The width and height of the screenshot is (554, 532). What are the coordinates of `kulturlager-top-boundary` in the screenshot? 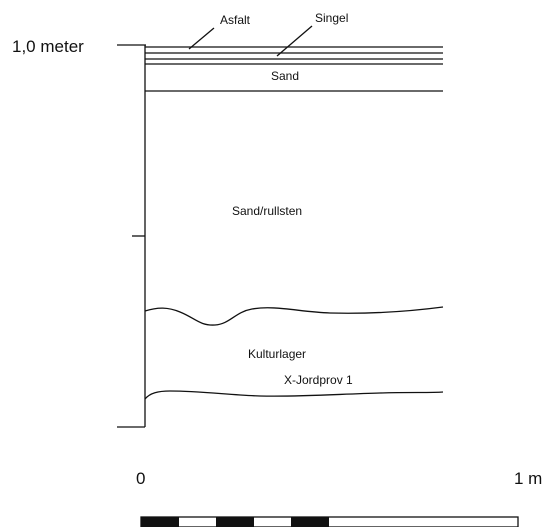 It's located at (294, 316).